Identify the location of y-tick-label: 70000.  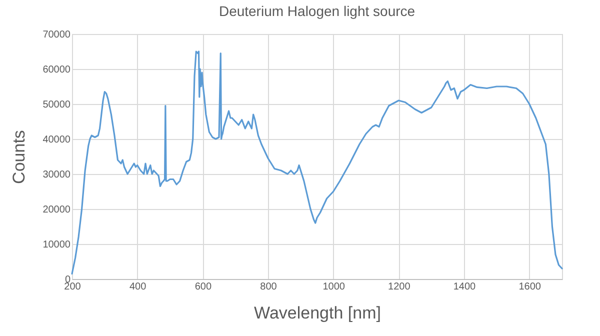
(56, 35).